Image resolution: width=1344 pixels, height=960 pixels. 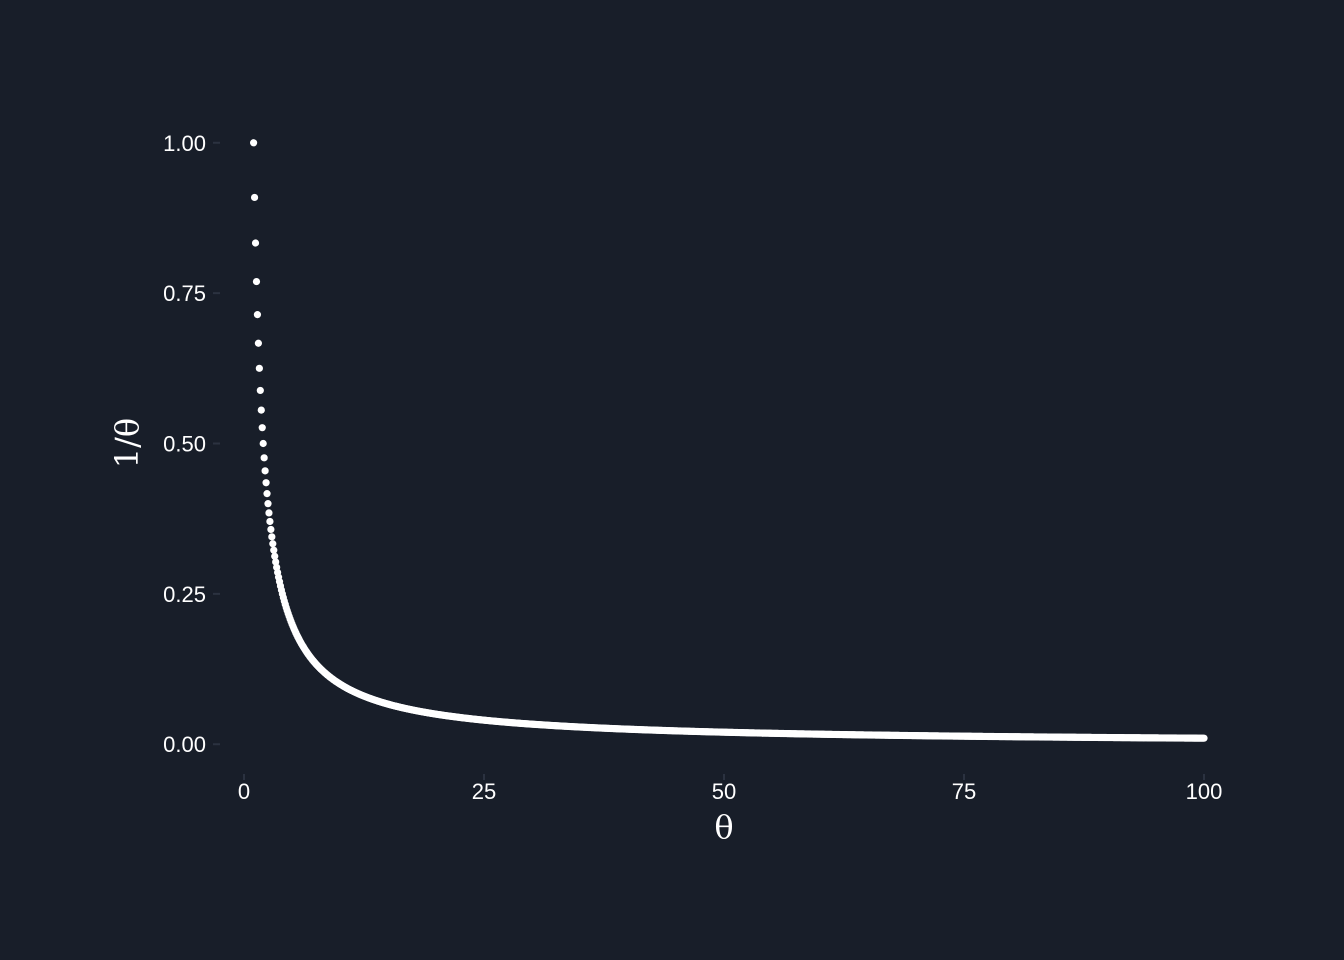 I want to click on x-axis: 0 25 50 75 100, so click(x=730, y=789).